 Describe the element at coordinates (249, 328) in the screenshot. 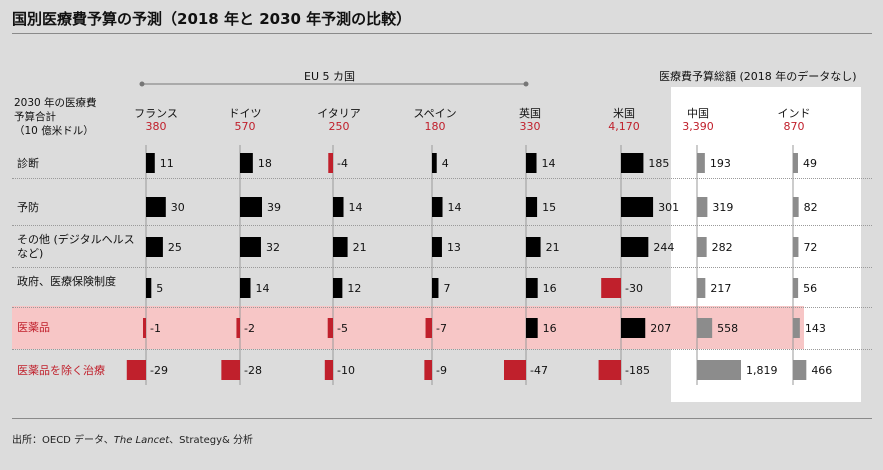

I see `bar-value-label: -2` at that location.